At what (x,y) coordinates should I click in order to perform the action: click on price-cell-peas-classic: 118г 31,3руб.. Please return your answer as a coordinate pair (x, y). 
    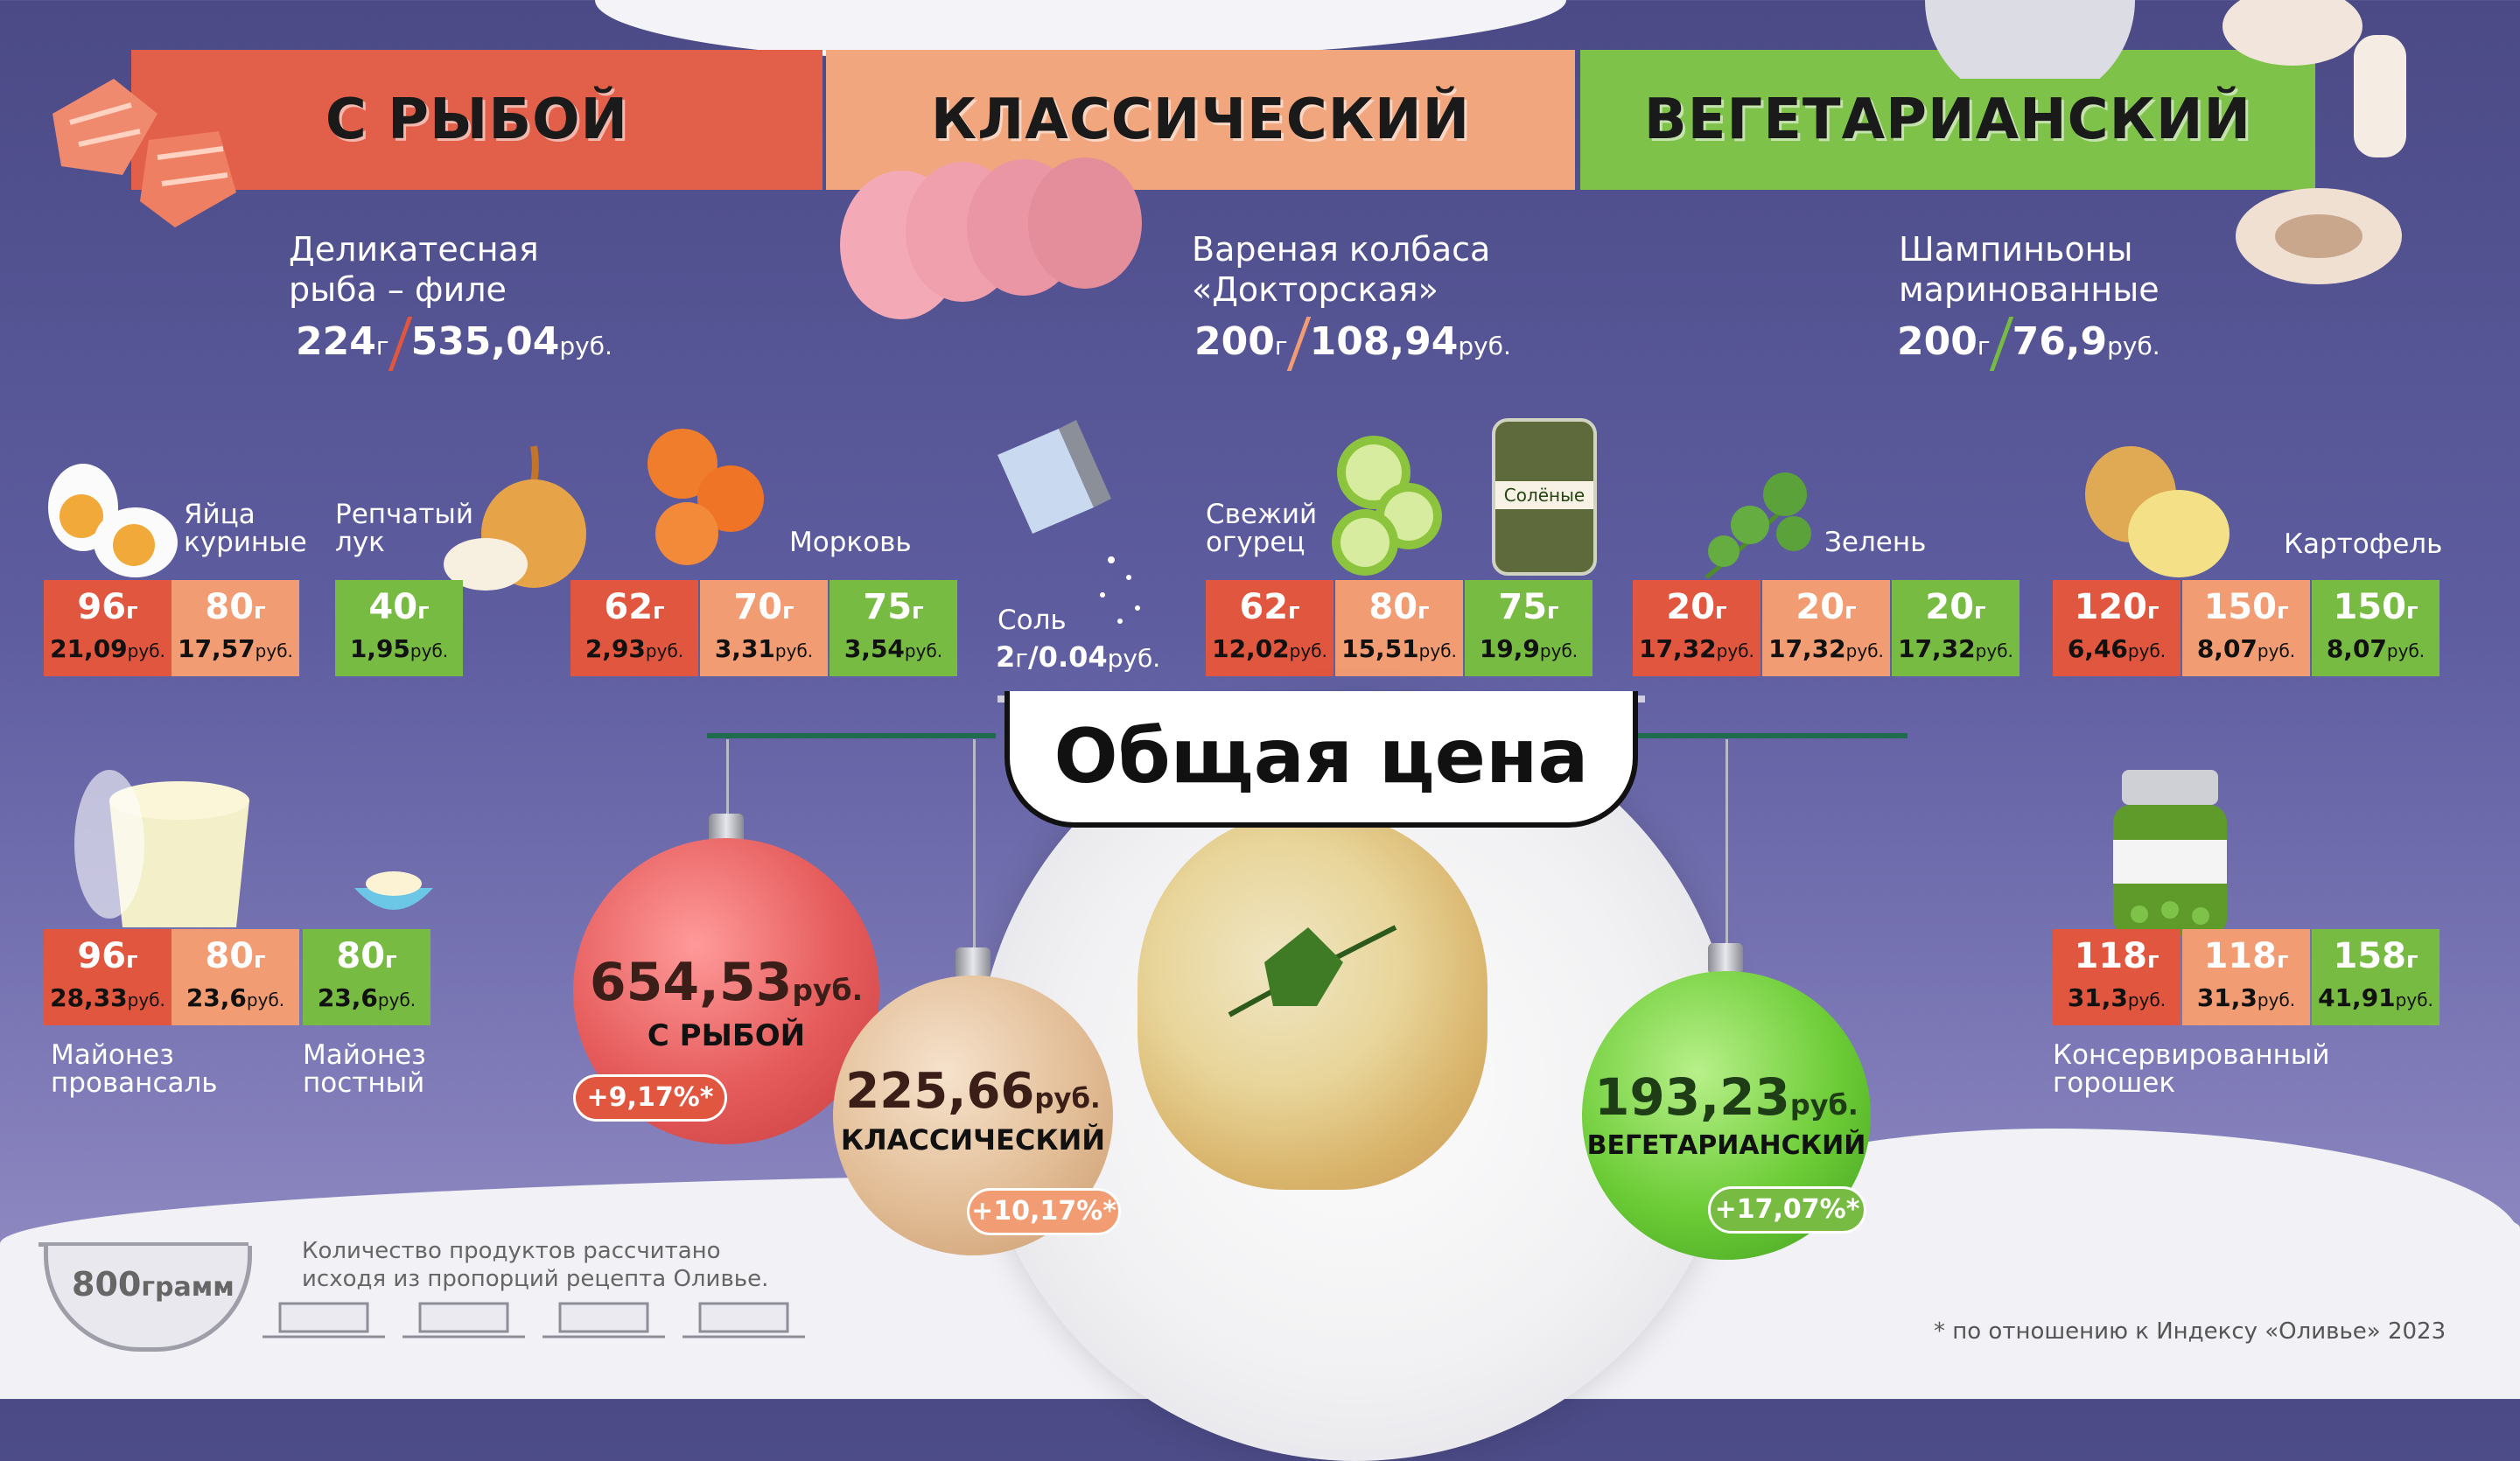
    Looking at the image, I should click on (2246, 977).